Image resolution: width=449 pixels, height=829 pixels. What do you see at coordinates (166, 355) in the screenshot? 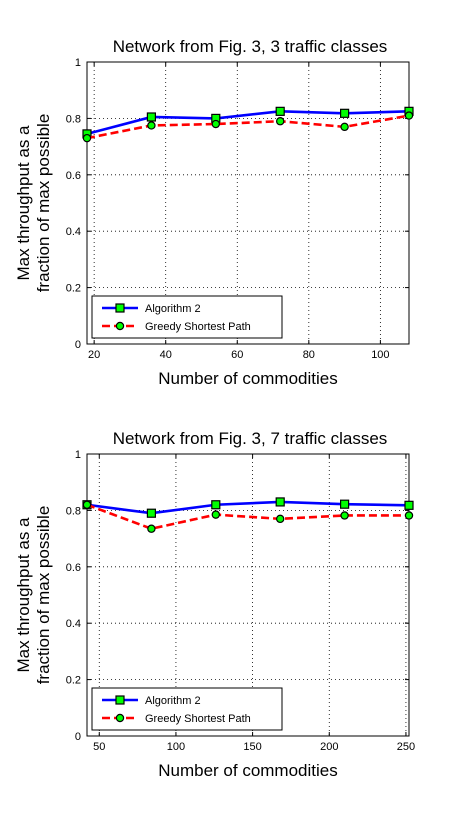
I see `chart-1-xtick-label-1: 40` at bounding box center [166, 355].